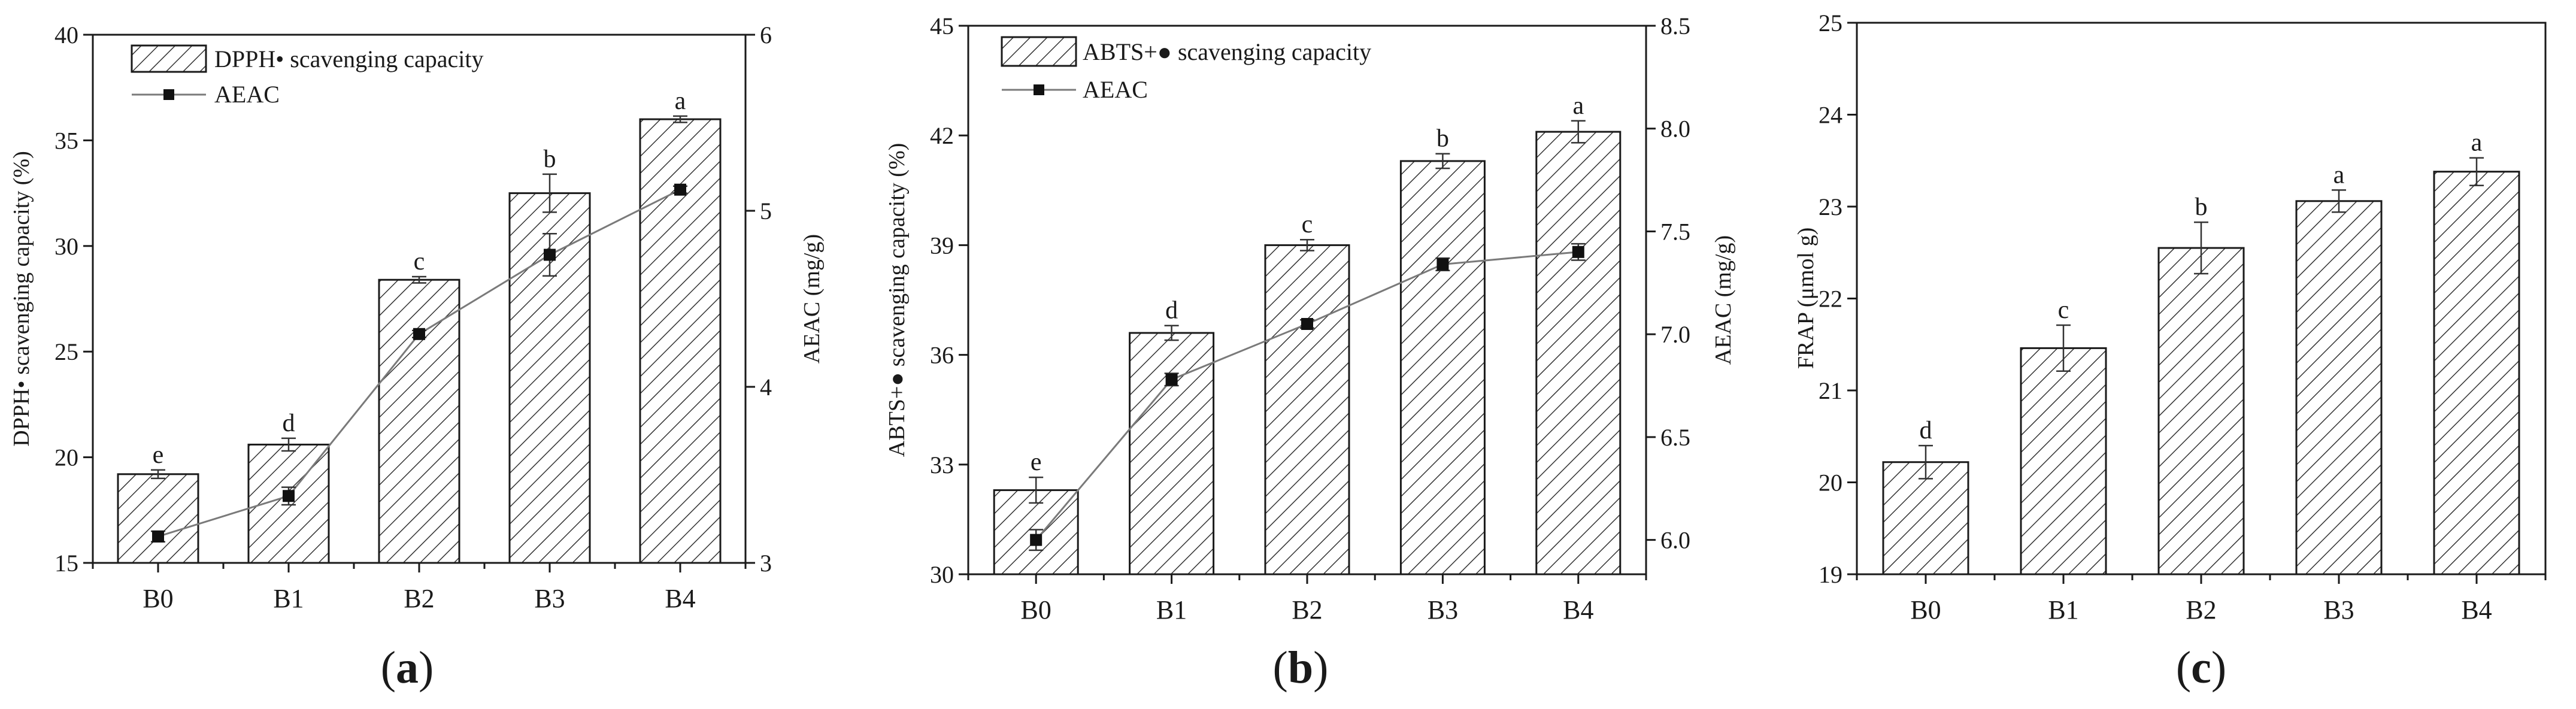 The height and width of the screenshot is (709, 2576). I want to click on panel-b-label: (b), so click(1301, 668).